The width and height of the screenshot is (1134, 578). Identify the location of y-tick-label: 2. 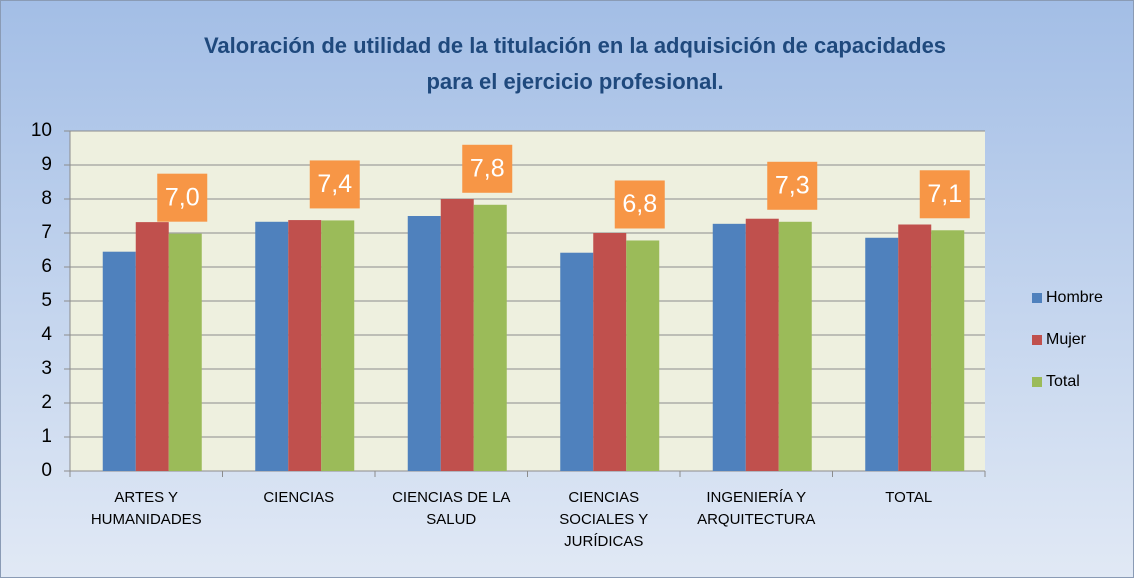
(46, 402).